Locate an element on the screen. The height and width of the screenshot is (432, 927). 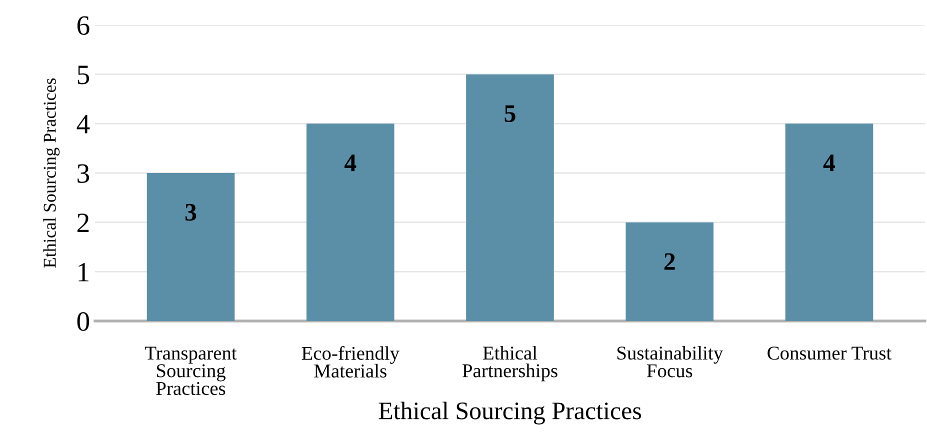
y-tick-label: 5 is located at coordinates (84, 75).